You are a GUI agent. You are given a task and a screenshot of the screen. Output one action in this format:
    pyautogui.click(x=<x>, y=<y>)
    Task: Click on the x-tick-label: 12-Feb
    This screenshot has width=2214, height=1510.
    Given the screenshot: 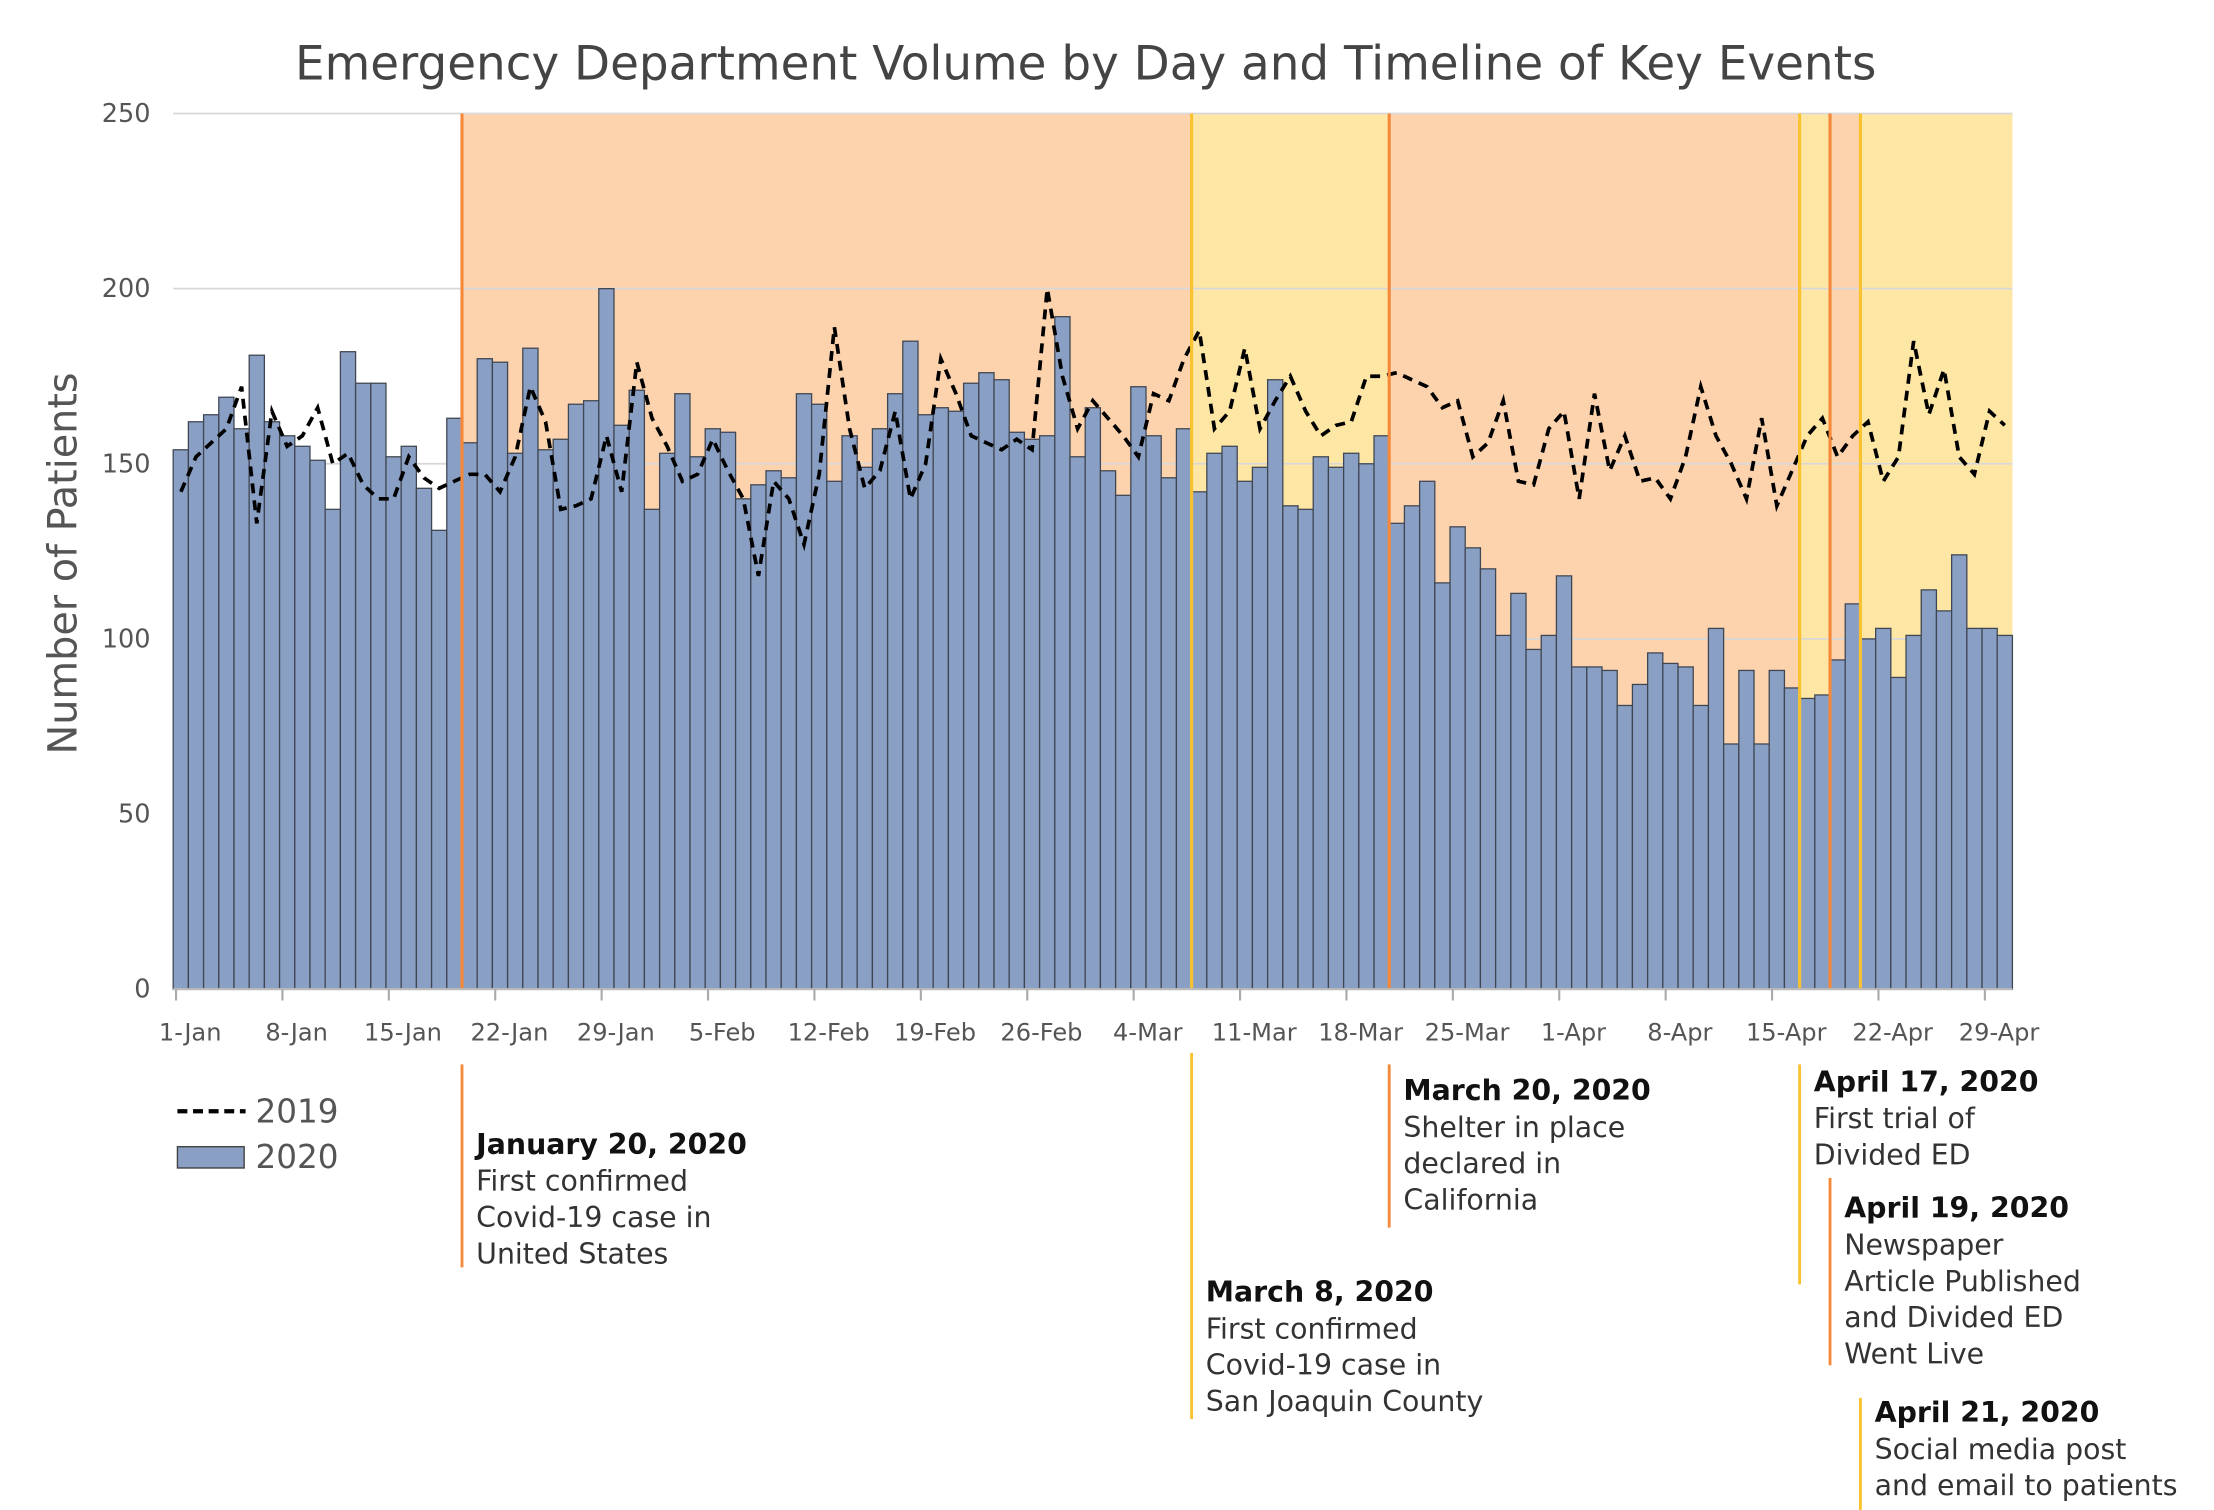 What is the action you would take?
    pyautogui.click(x=829, y=1032)
    